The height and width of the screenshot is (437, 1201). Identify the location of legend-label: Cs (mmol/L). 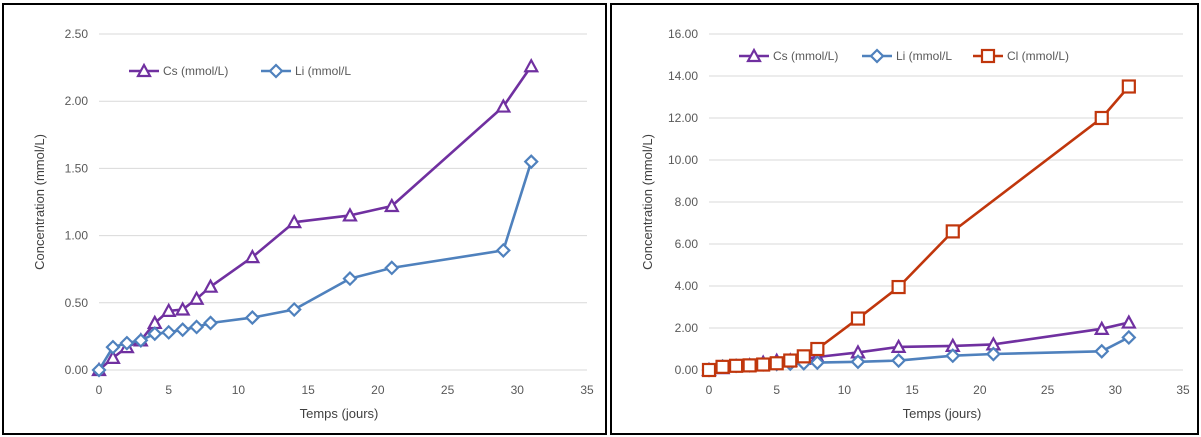
(805, 56).